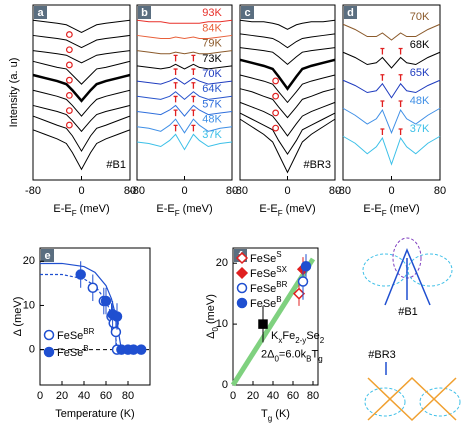 The width and height of the screenshot is (463, 438). Describe the element at coordinates (420, 101) in the screenshot. I see `curve-label: 48K` at that location.